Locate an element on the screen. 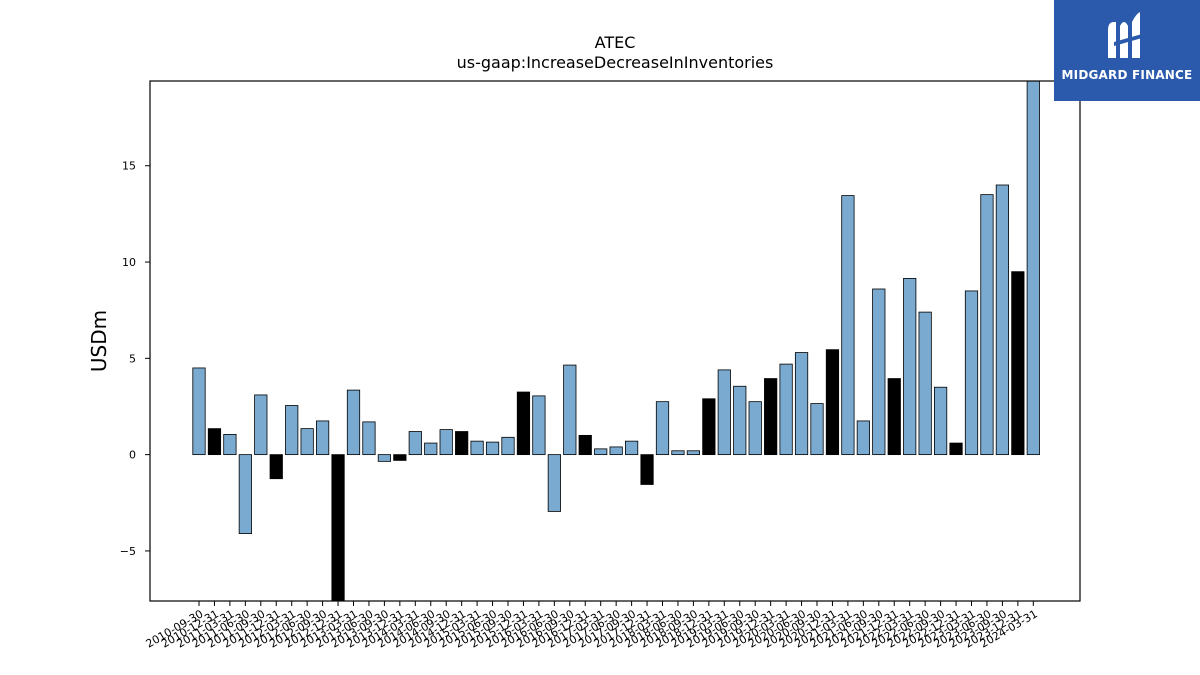 Image resolution: width=1200 pixels, height=675 pixels. y-axis-ticks: −5 0 5 10 15 is located at coordinates (135, 359).